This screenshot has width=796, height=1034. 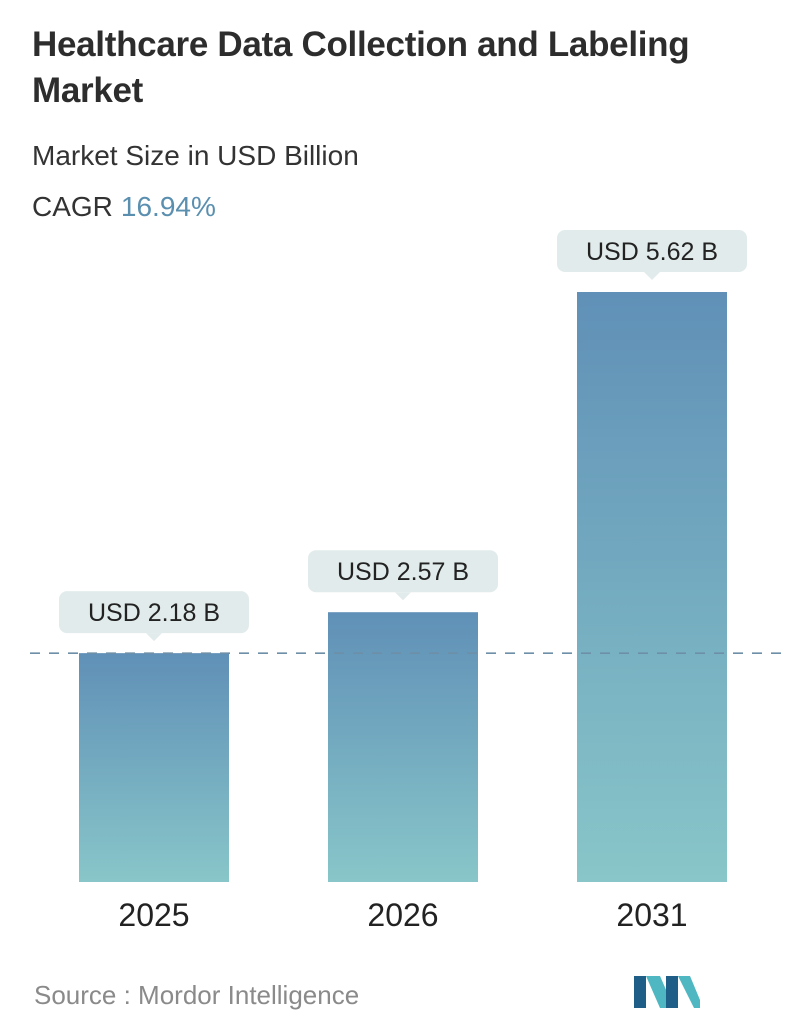 I want to click on mordor-intelligence-logo-icon, so click(x=667, y=992).